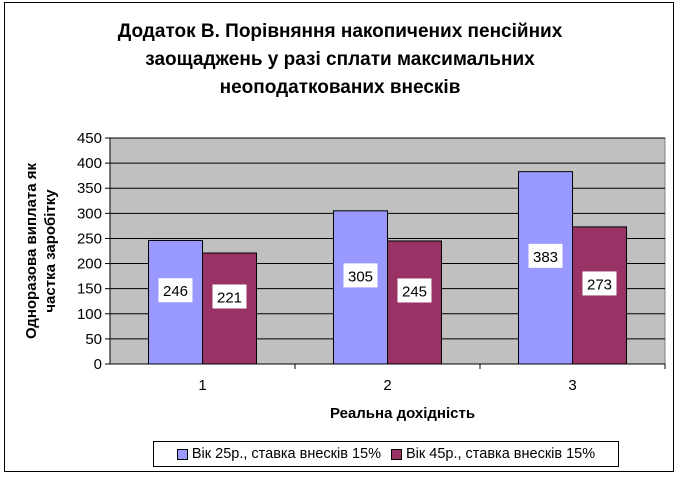  I want to click on y-tick-label: 350, so click(89, 188).